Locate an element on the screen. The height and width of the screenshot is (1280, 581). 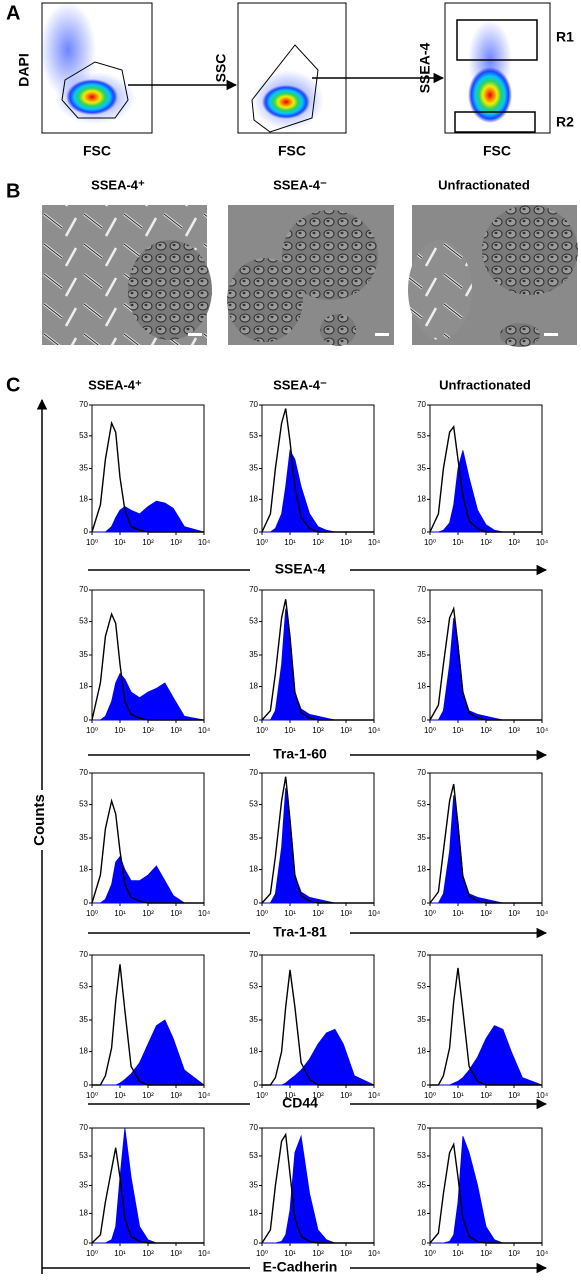
axis-label: SSC is located at coordinates (221, 68).